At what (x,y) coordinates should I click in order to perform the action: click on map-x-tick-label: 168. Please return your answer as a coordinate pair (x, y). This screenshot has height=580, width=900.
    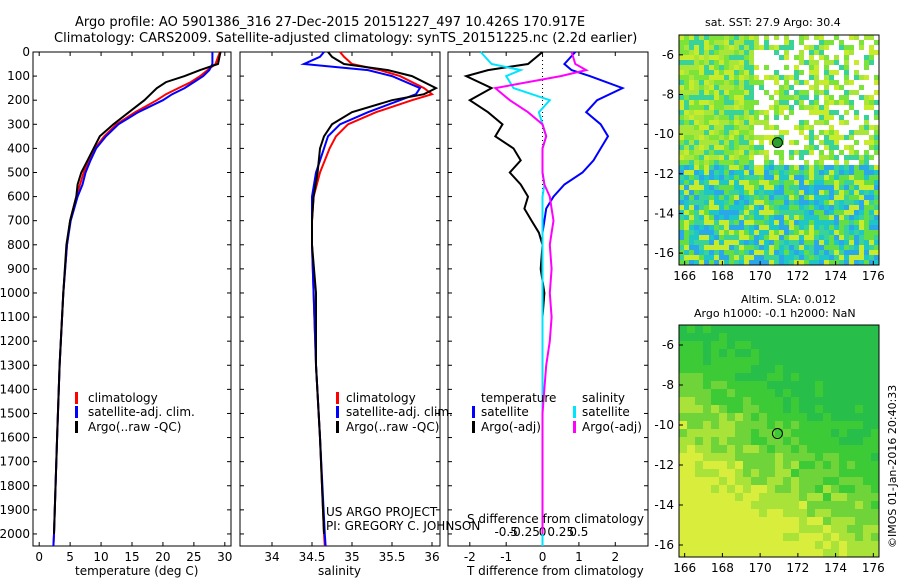
    Looking at the image, I should click on (722, 276).